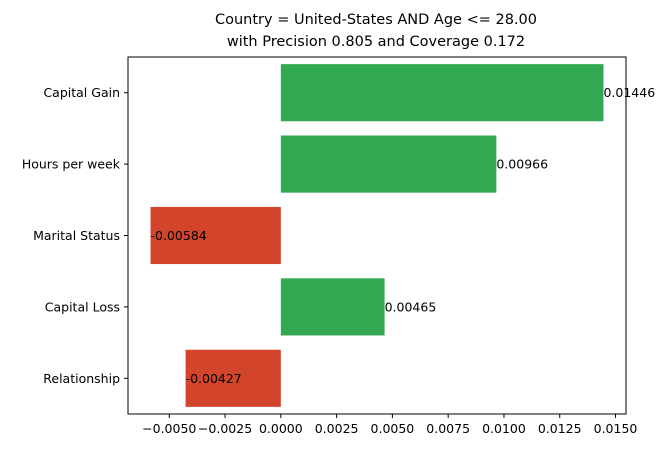 Image resolution: width=669 pixels, height=456 pixels. I want to click on bar-relationship, so click(233, 378).